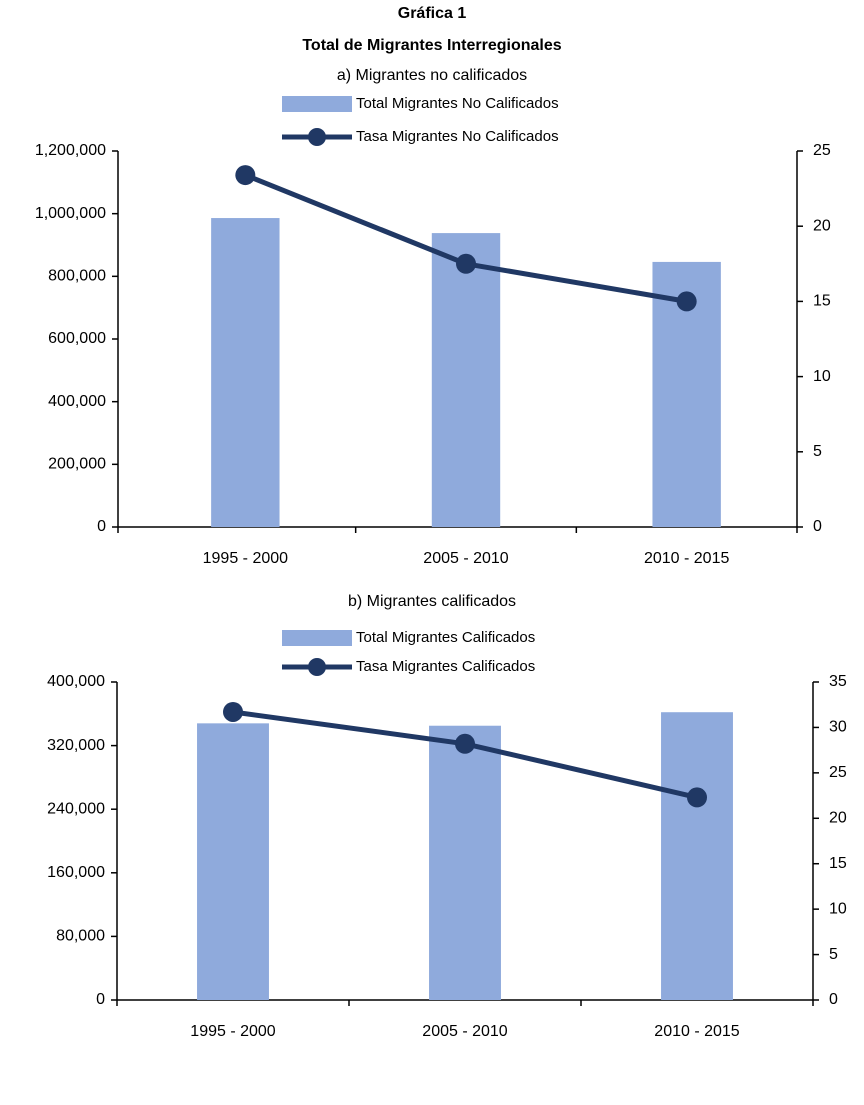  Describe the element at coordinates (76, 872) in the screenshot. I see `y-tick-label: 160,000` at that location.